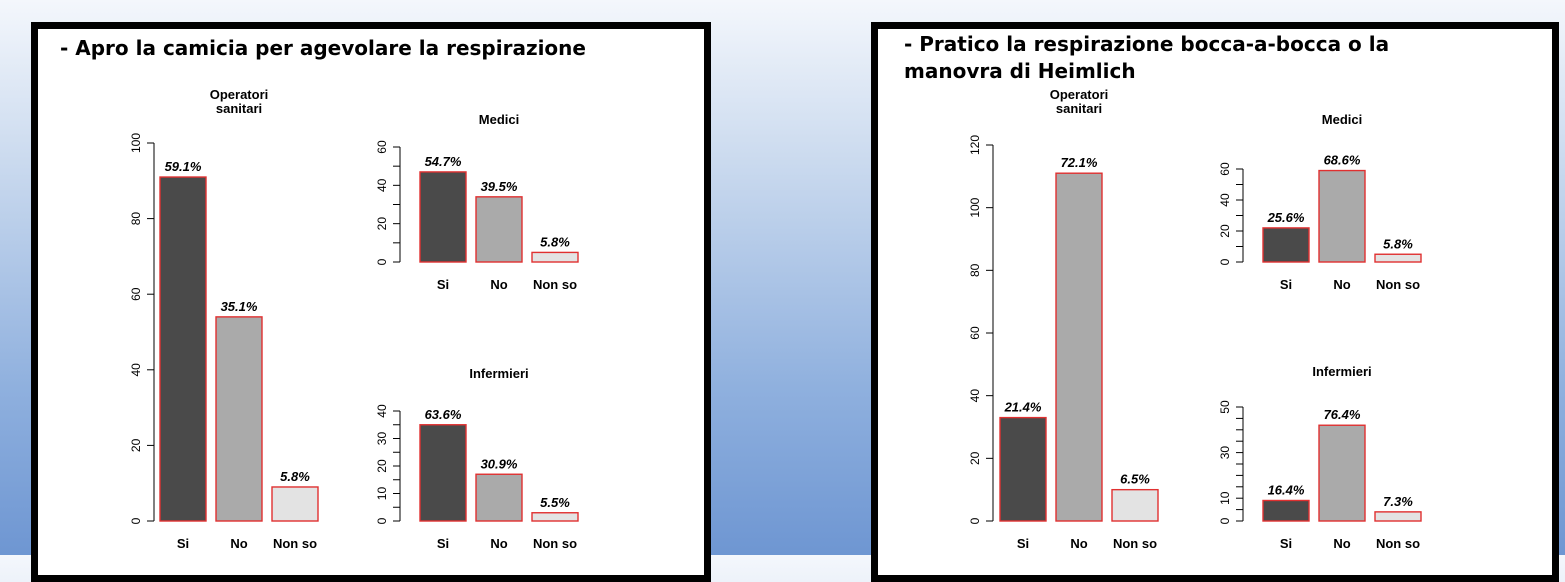 Image resolution: width=1565 pixels, height=582 pixels. Describe the element at coordinates (1225, 407) in the screenshot. I see `y-tick-label: 50` at that location.